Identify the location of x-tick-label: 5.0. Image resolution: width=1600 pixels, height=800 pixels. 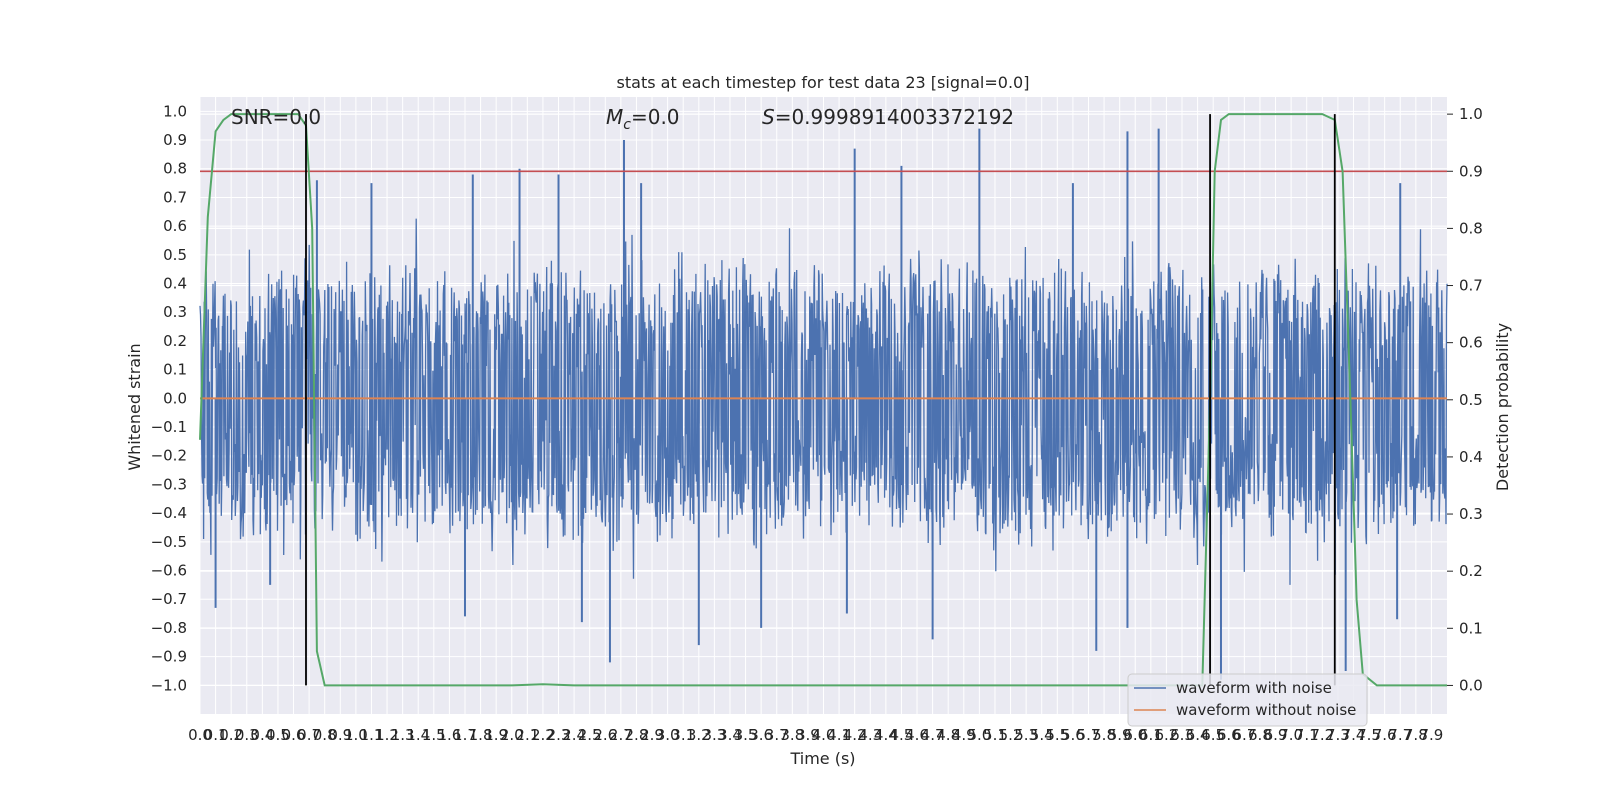
(979, 735).